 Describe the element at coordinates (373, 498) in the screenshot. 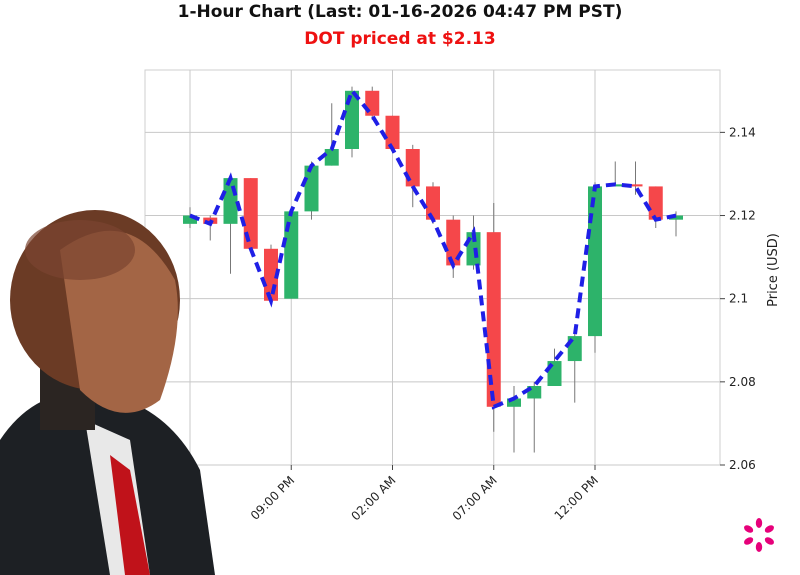

I see `x-tick-label: 02:00 AM` at that location.